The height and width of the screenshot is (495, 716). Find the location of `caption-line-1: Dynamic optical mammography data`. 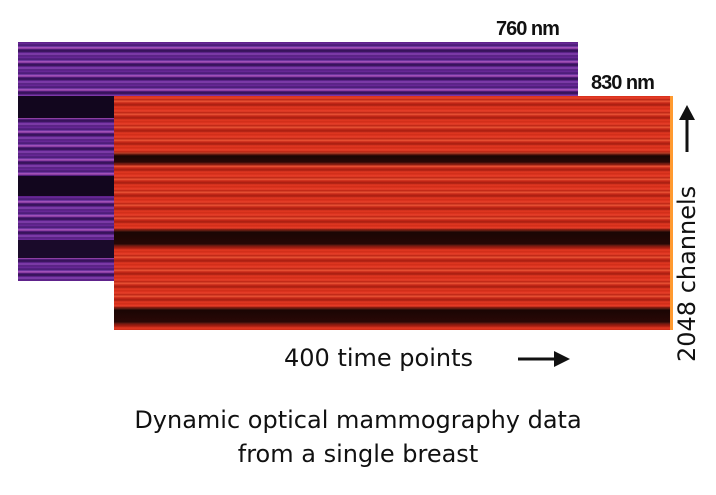

caption-line-1: Dynamic optical mammography data is located at coordinates (358, 420).